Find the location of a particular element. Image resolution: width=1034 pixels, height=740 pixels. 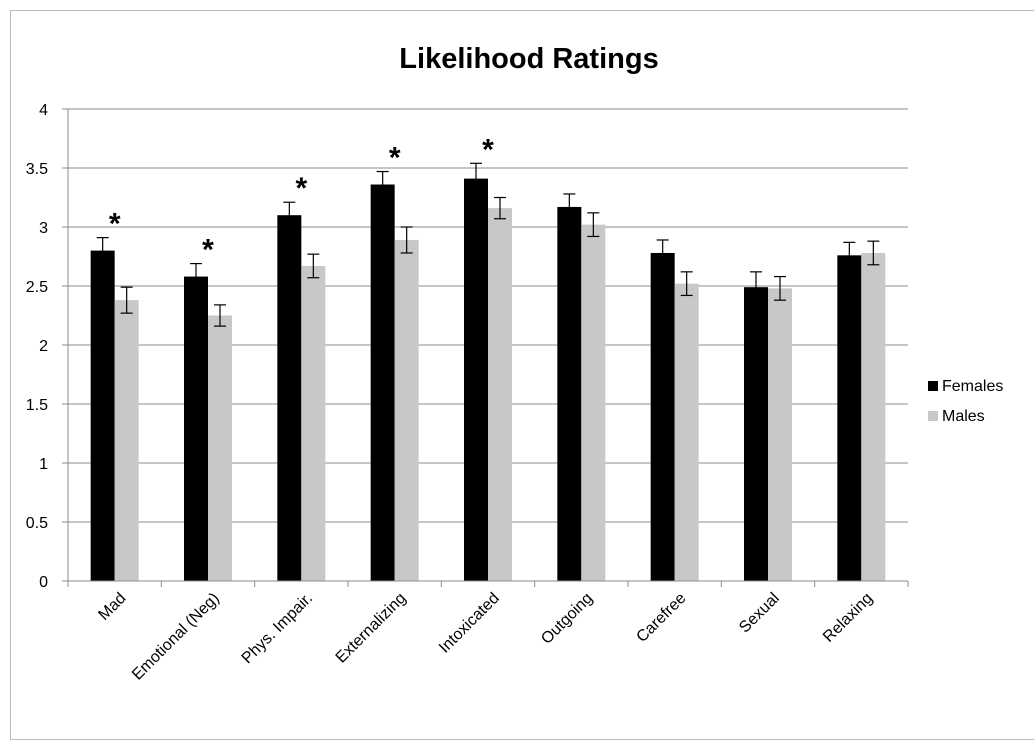

x-tick-label: Externalizing is located at coordinates (371, 628).